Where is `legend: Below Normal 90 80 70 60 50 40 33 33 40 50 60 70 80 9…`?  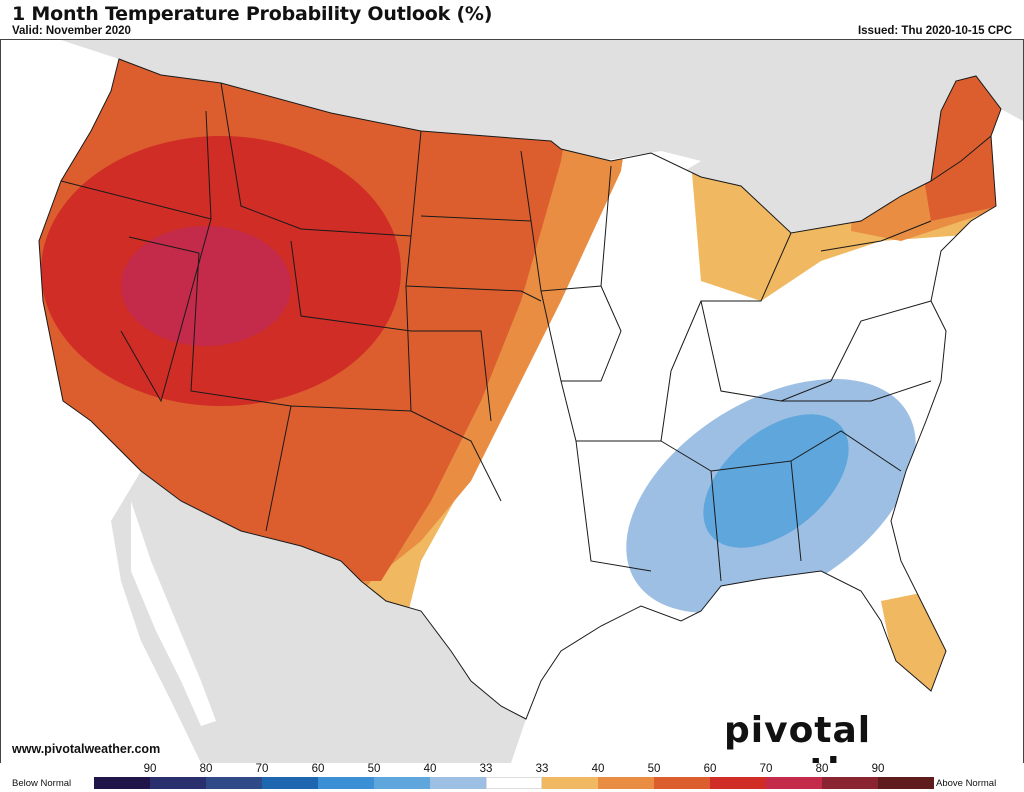 legend: Below Normal 90 80 70 60 50 40 33 33 40 50 60 70 80 9… is located at coordinates (512, 777).